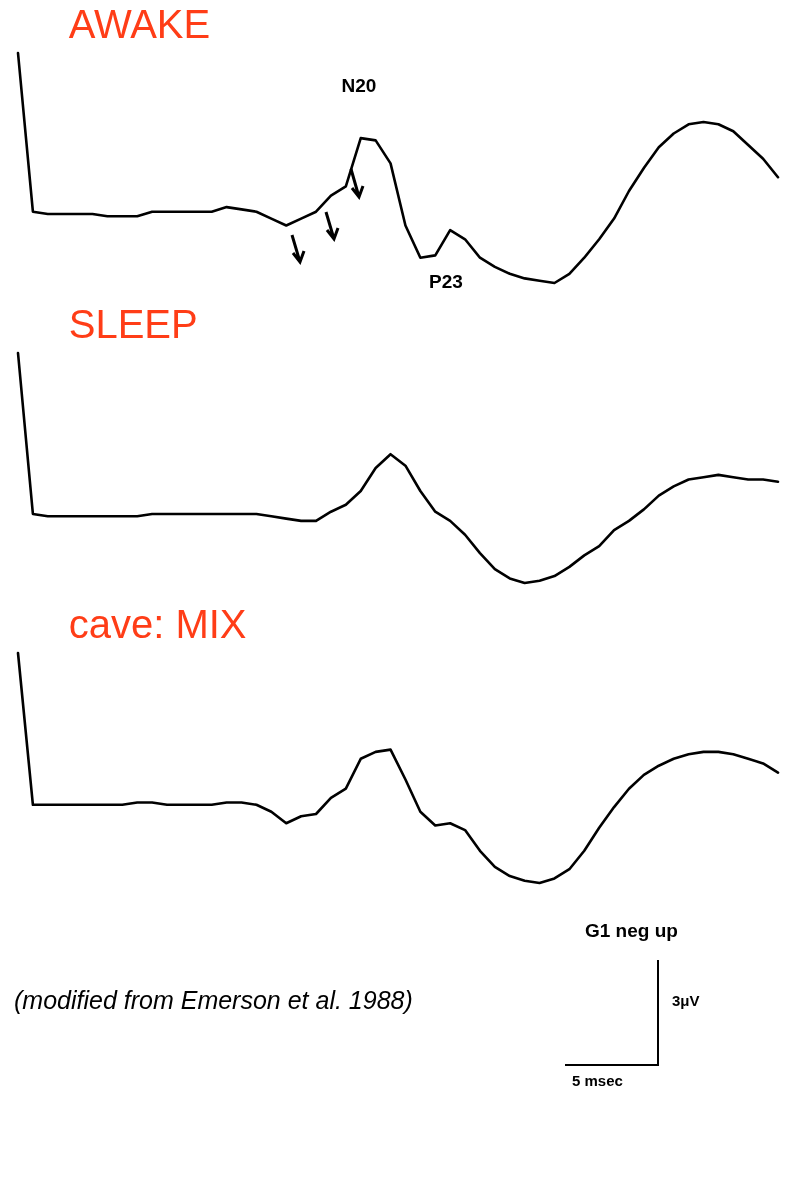 This screenshot has height=1184, width=792. What do you see at coordinates (446, 282) in the screenshot?
I see `annotation: P23` at bounding box center [446, 282].